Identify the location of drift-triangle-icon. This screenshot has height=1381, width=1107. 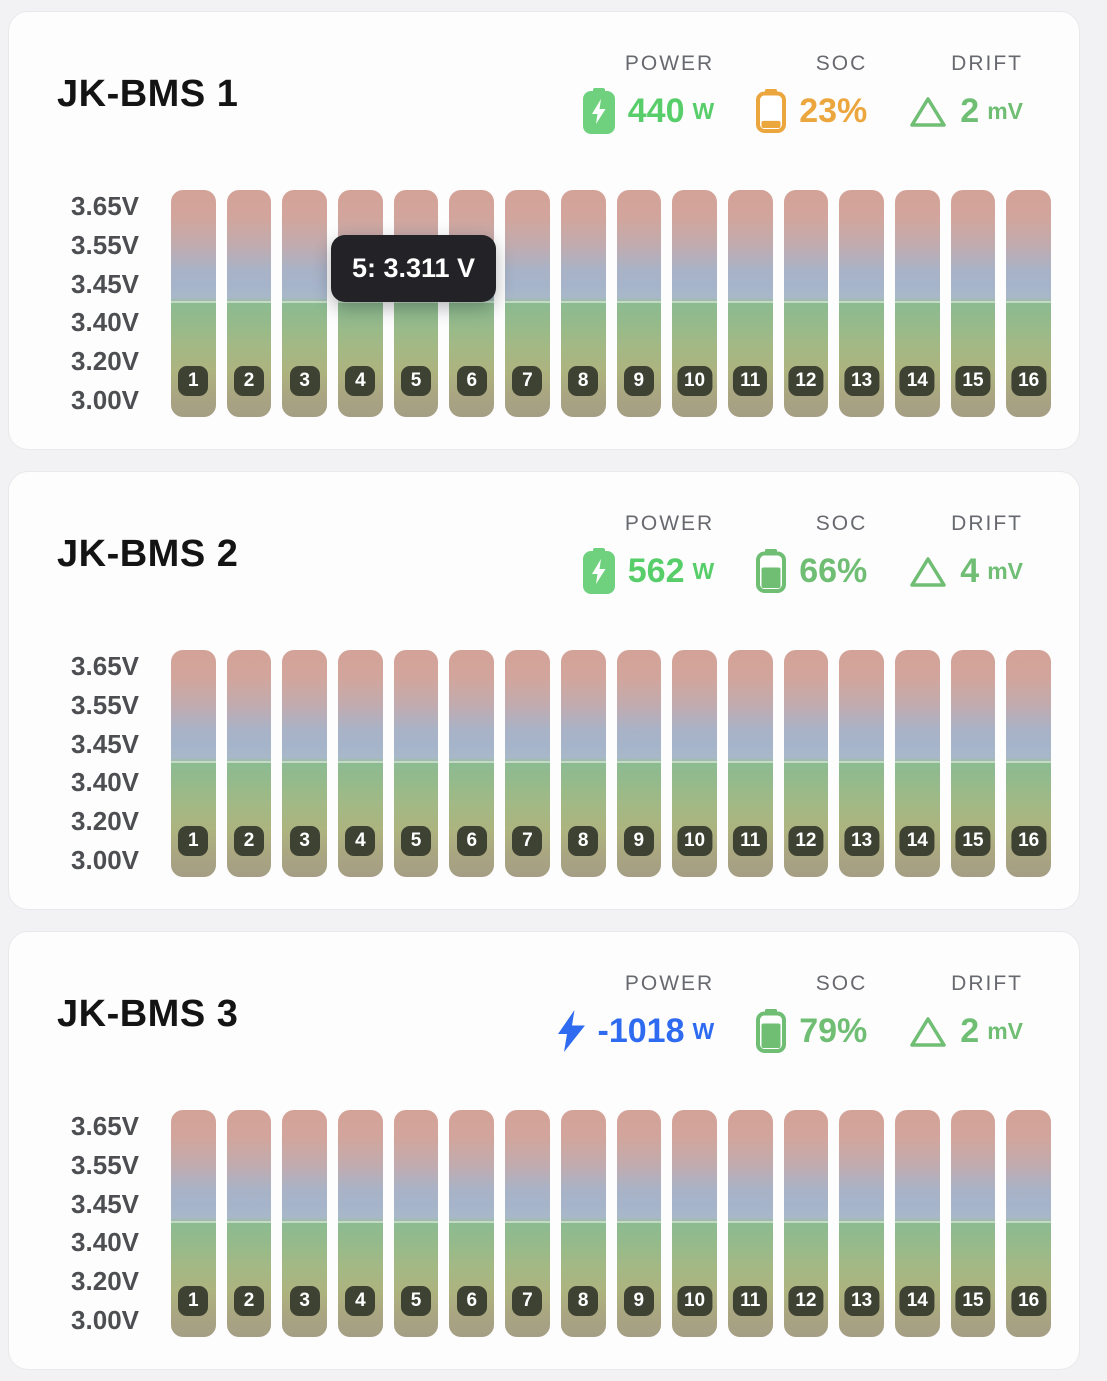
(928, 111).